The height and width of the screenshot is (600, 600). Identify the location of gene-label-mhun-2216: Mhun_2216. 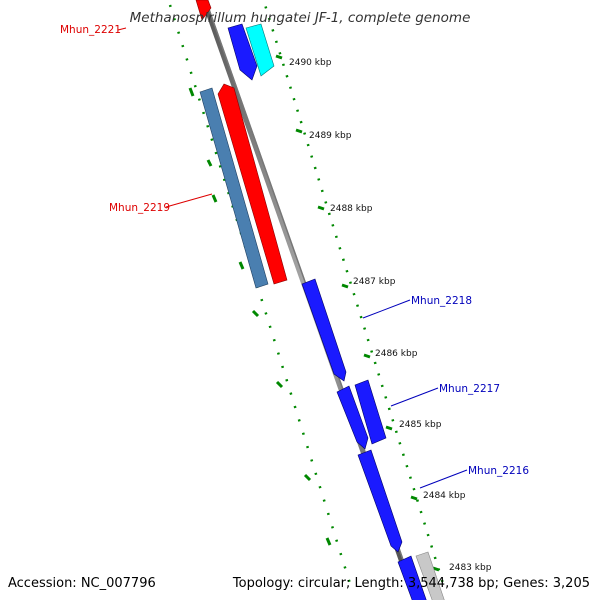
(498, 471).